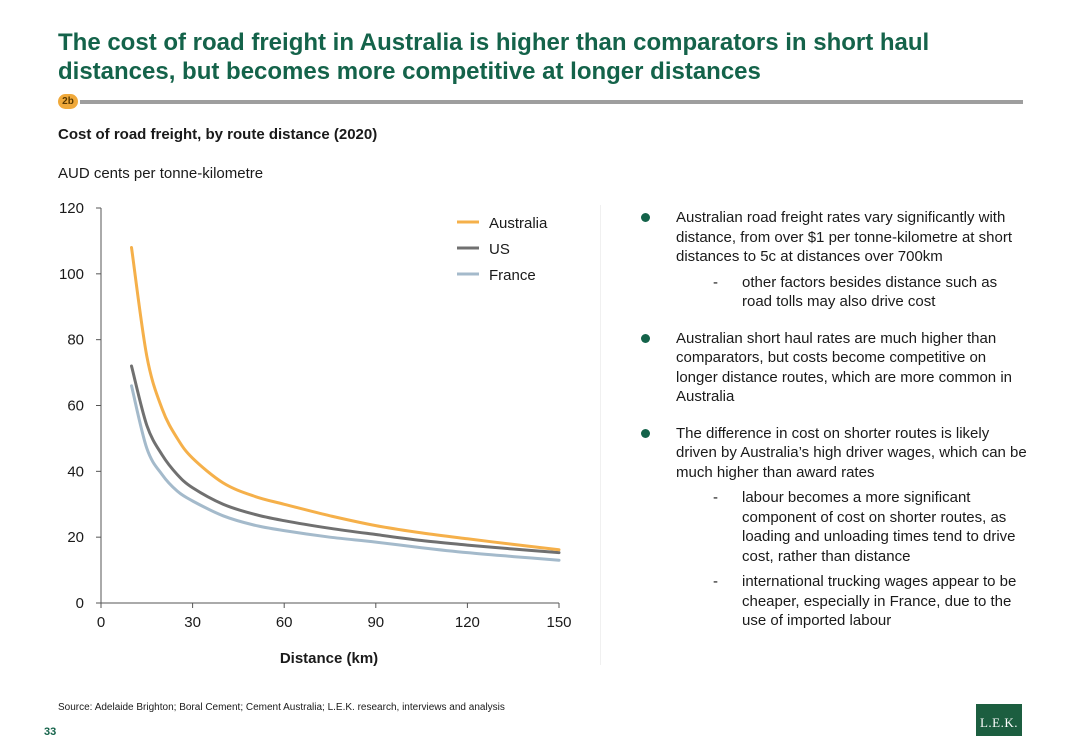 The height and width of the screenshot is (748, 1080). What do you see at coordinates (600, 435) in the screenshot?
I see `content-divider` at bounding box center [600, 435].